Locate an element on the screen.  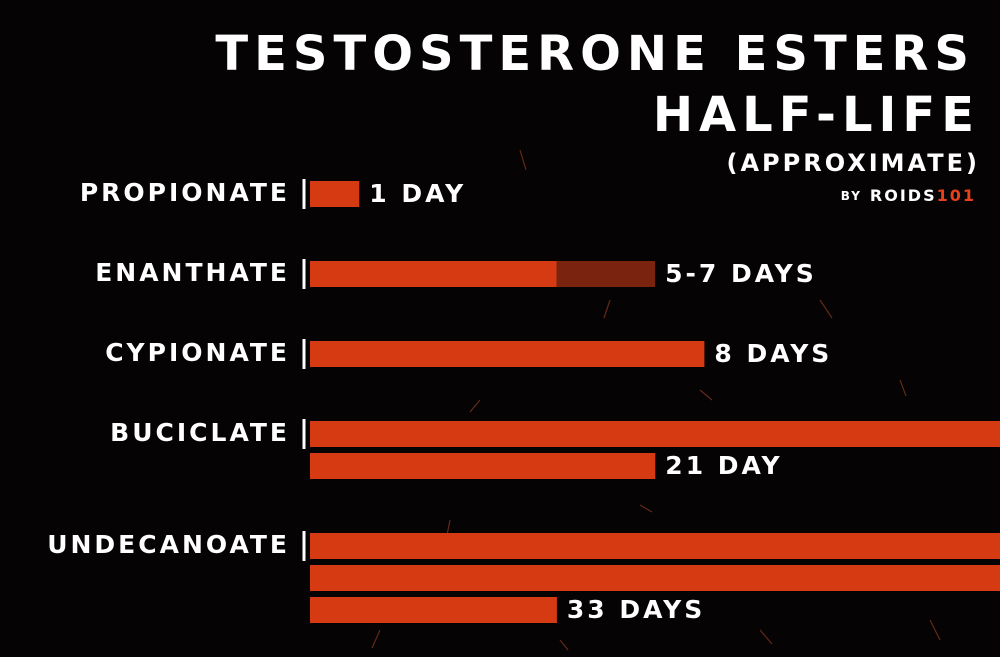
chart-subtitle: HALF-LIFE is located at coordinates (816, 115).